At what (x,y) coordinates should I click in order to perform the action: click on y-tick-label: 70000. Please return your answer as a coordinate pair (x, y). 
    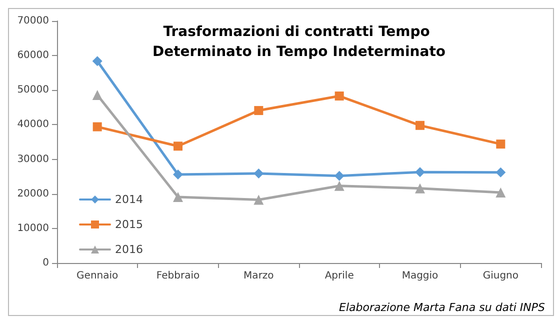
    Looking at the image, I should click on (33, 21).